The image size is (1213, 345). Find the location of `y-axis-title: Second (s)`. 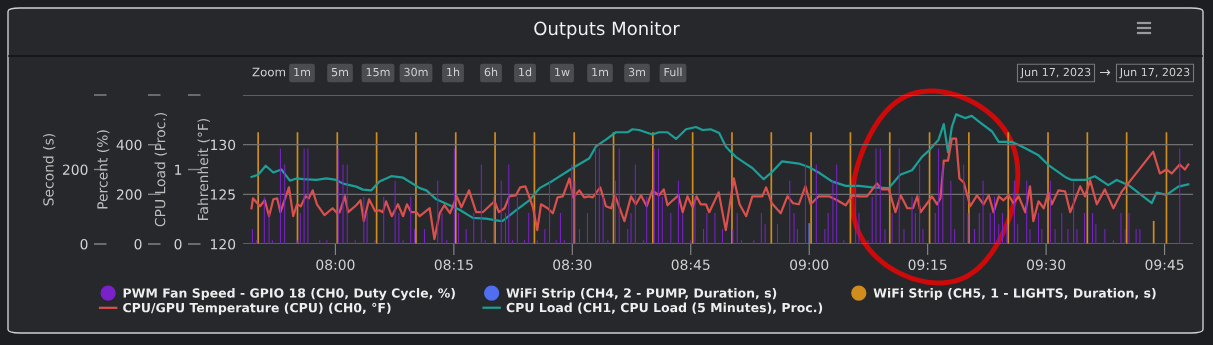

y-axis-title: Second (s) is located at coordinates (49, 169).